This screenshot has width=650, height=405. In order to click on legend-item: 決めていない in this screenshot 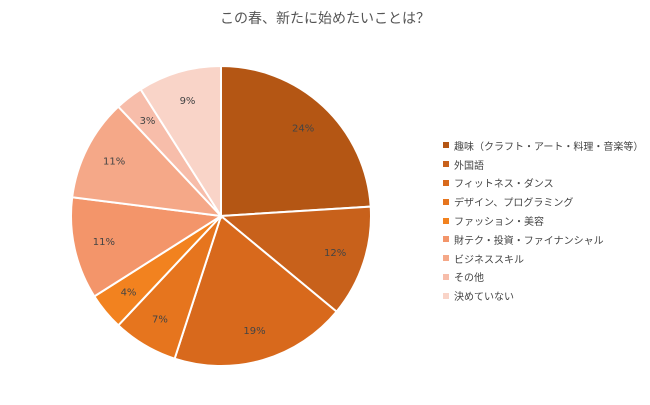, I will do `click(545, 295)`.